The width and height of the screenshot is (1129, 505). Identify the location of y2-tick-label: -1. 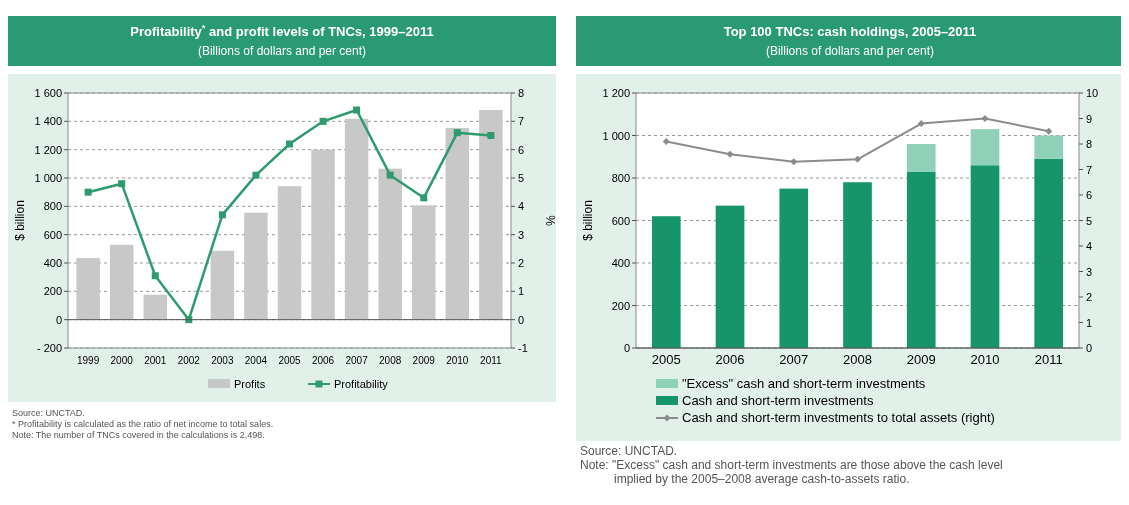
(523, 348).